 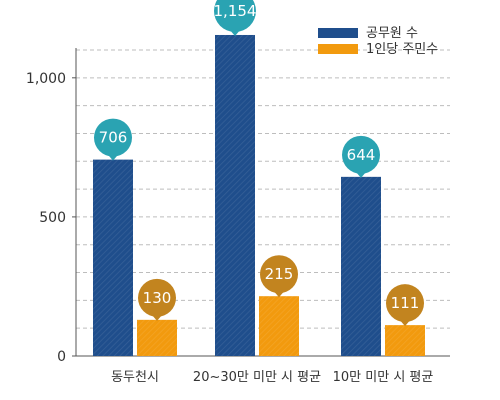 I want to click on data-label-bubble: 706, so click(x=113, y=139).